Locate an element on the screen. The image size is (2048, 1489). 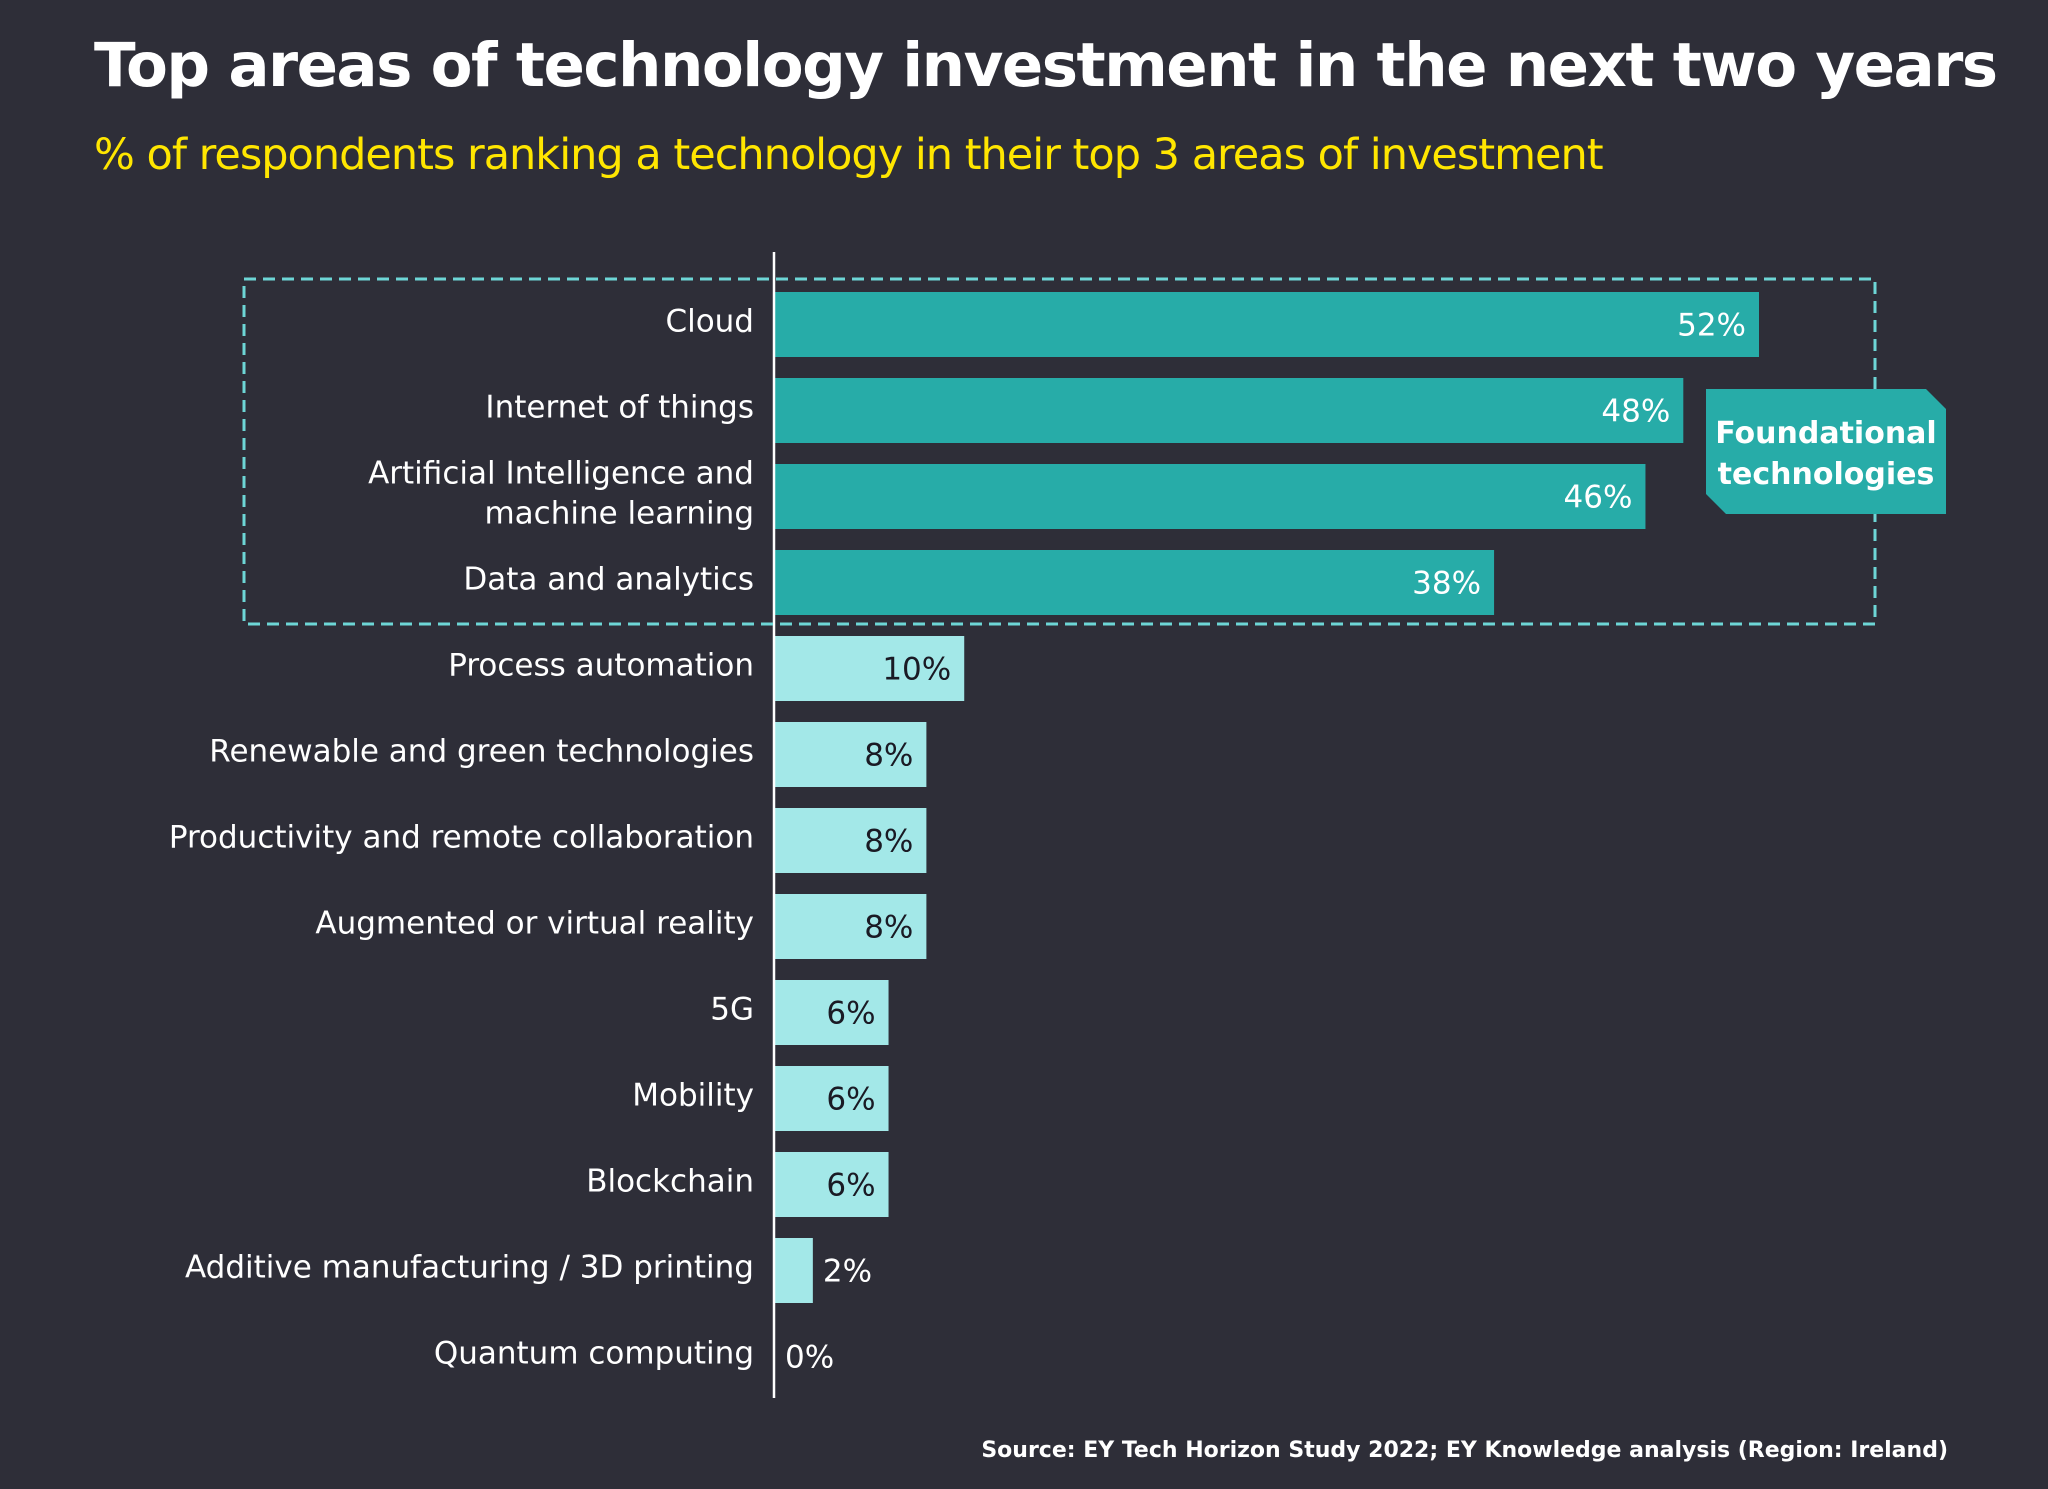
category-label-6: Productivity and remote collaboration is located at coordinates (461, 838).